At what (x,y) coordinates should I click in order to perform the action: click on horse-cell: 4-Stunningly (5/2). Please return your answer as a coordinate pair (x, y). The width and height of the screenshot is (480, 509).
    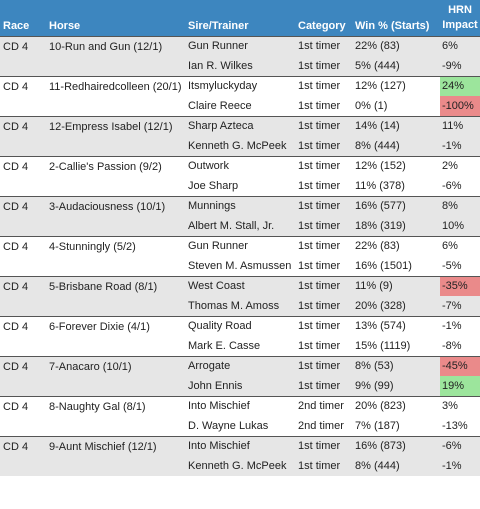
    Looking at the image, I should click on (115, 255).